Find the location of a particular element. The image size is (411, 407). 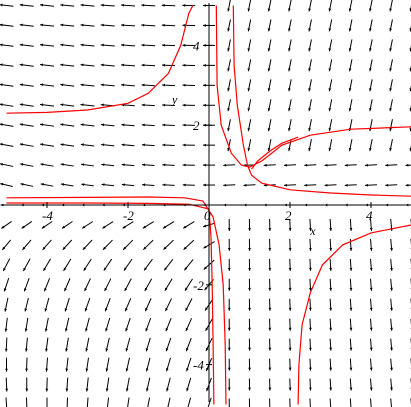

x-axis-label: x is located at coordinates (312, 231).